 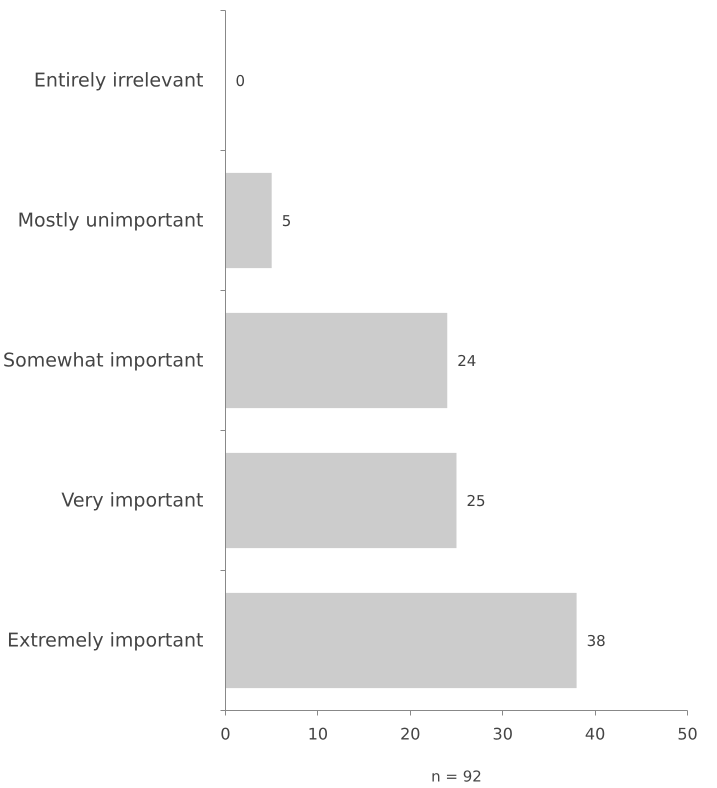 I want to click on data-label: 25, so click(x=476, y=501).